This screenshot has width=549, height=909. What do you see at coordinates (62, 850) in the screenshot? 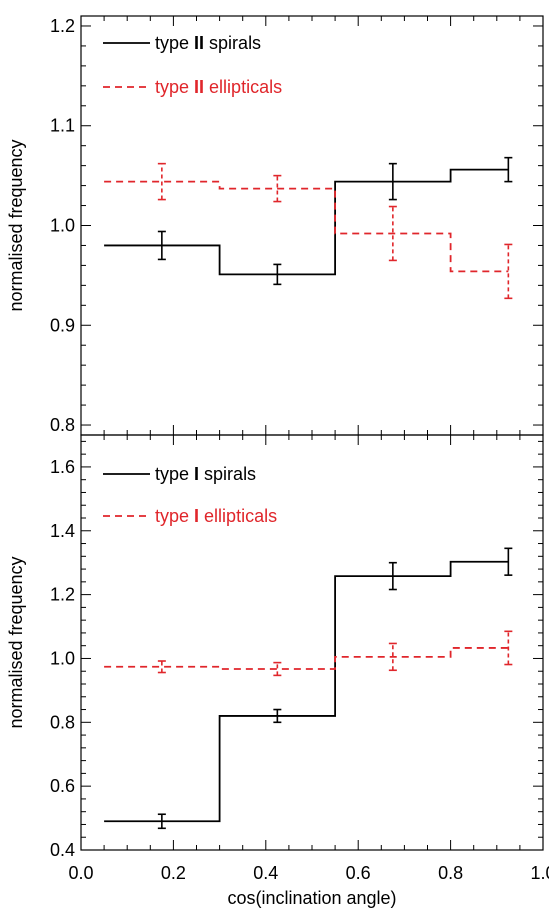
I see `y-tick-label: 0.4` at bounding box center [62, 850].